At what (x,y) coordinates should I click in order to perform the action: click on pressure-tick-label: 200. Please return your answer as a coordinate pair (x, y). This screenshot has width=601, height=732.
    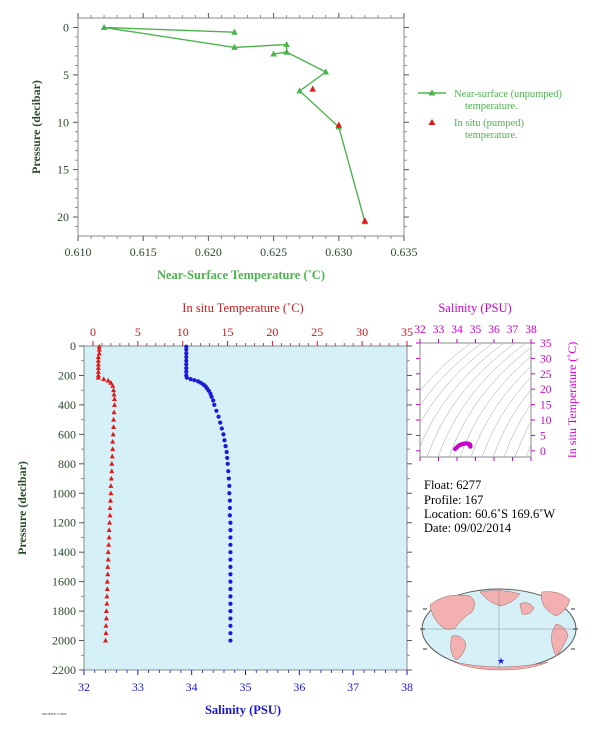
    Looking at the image, I should click on (67, 375).